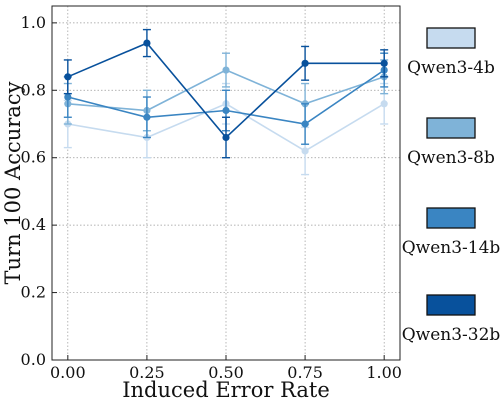  What do you see at coordinates (305, 372) in the screenshot?
I see `x-tick-label: 0.75` at bounding box center [305, 372].